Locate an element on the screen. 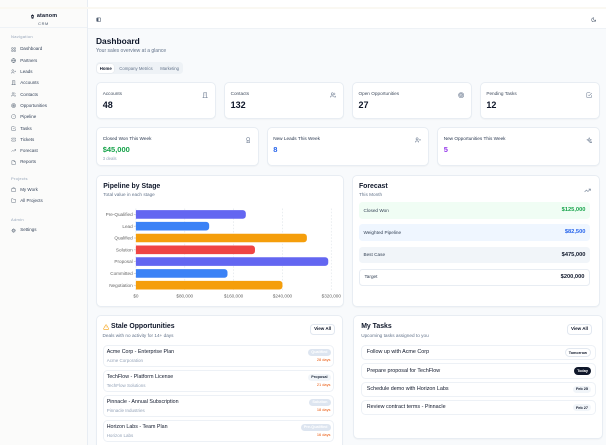  svg-text: Committed is located at coordinates (121, 273).